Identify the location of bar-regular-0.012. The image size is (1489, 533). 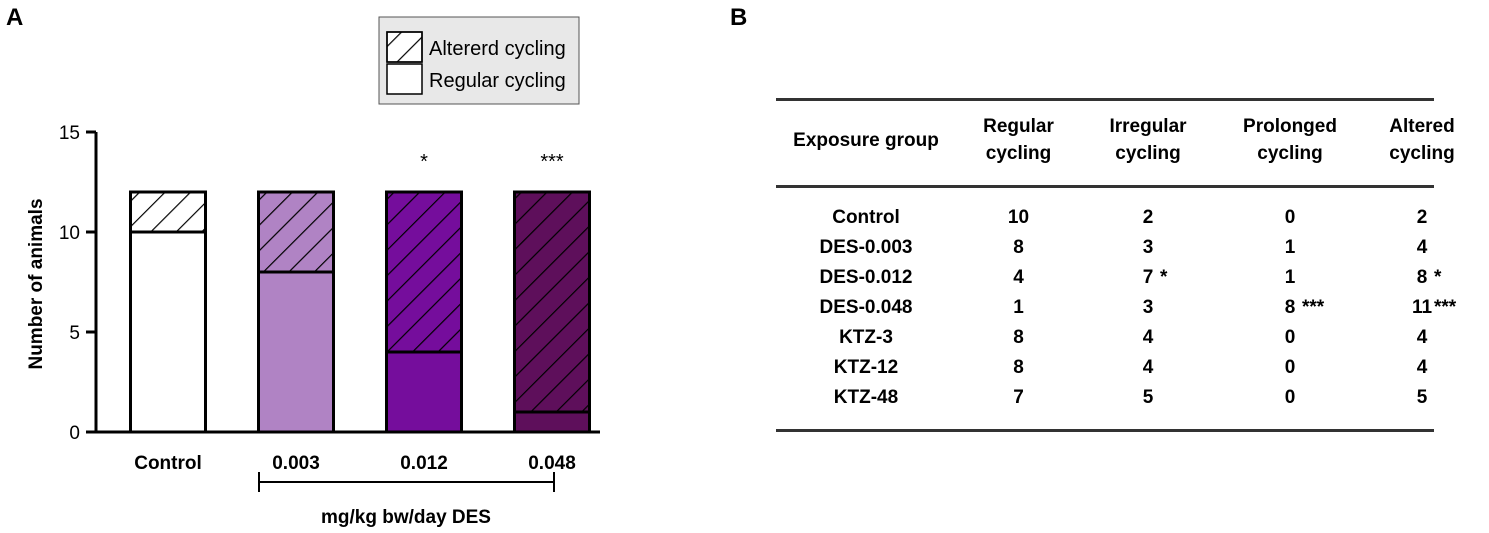
(424, 392).